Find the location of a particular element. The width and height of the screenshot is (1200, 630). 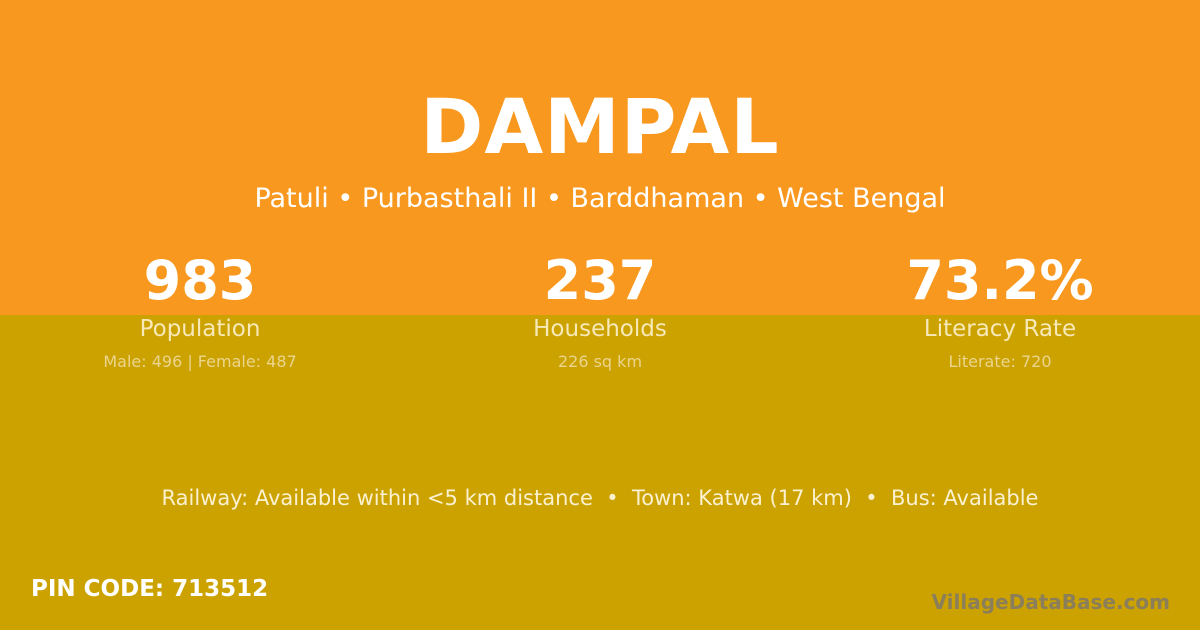

stat-value: 983 is located at coordinates (200, 280).